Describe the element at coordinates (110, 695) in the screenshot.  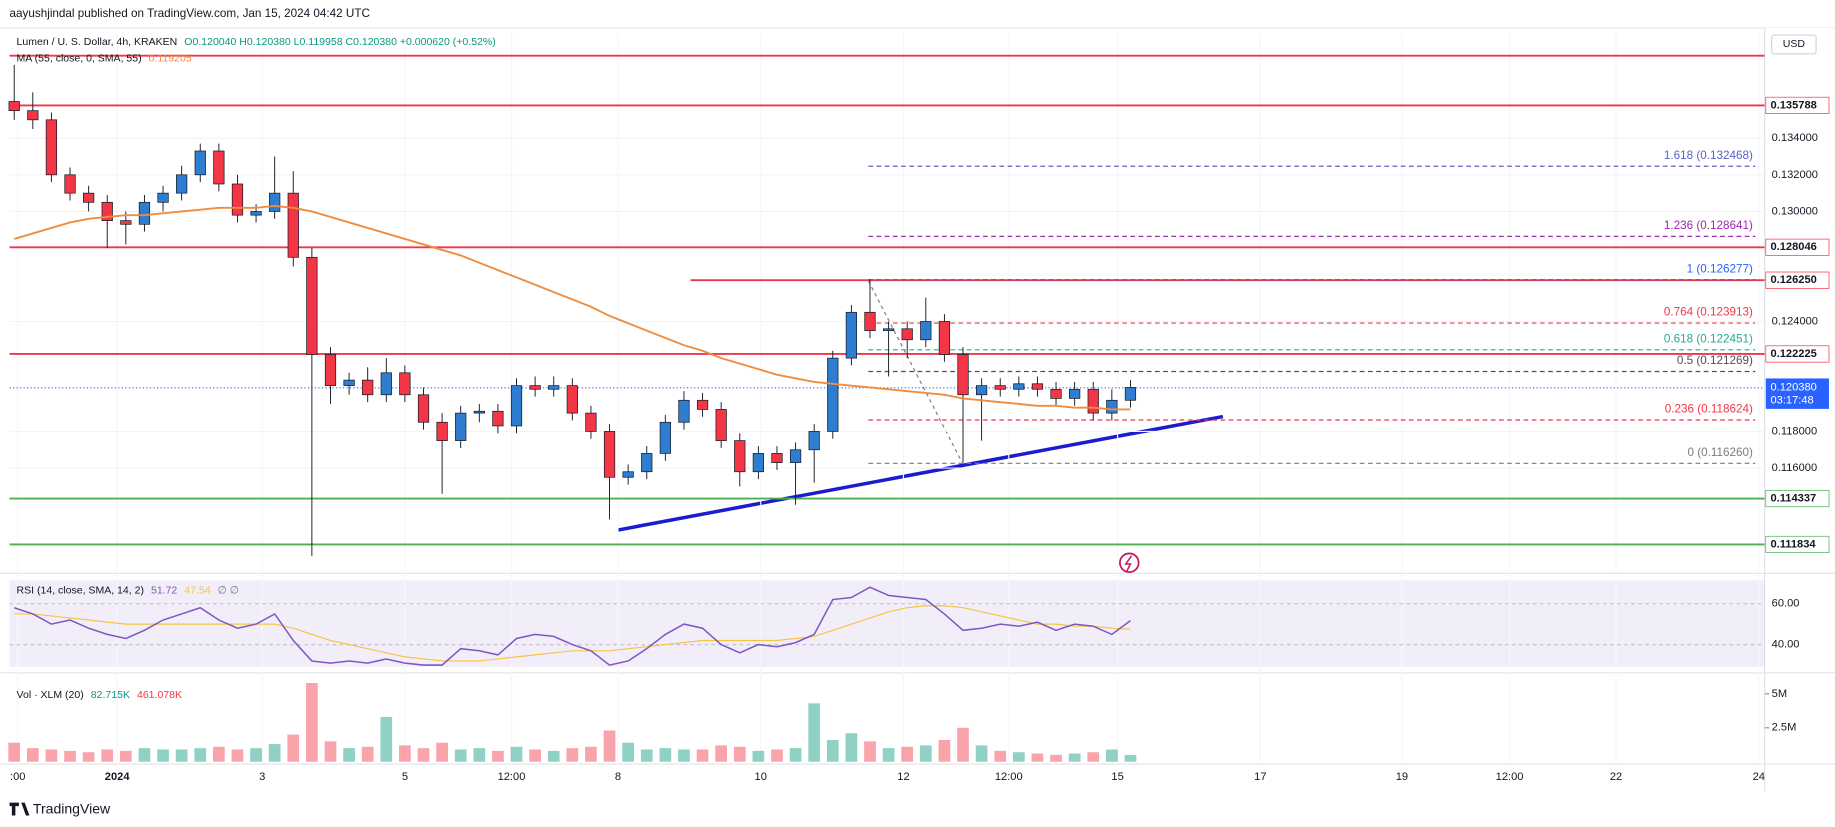
I see `vol-value: 82.715K` at that location.